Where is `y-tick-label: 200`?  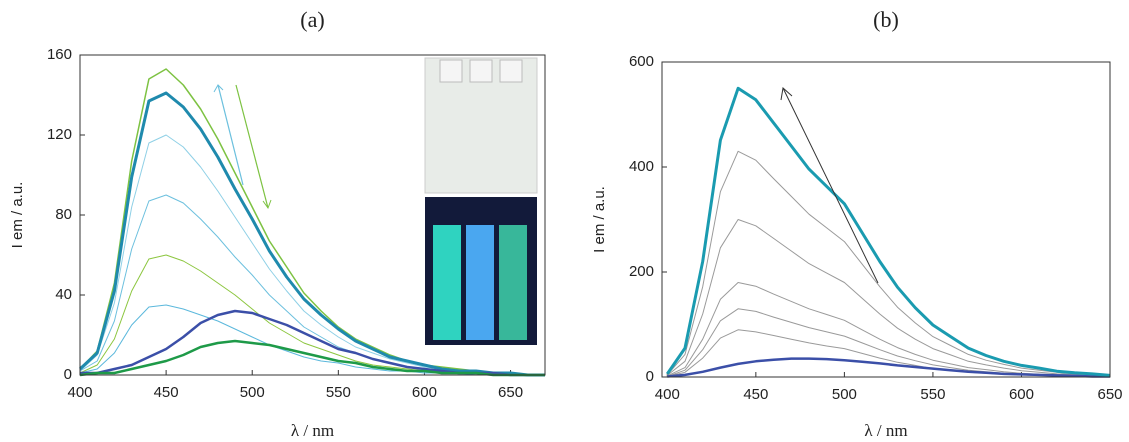 y-tick-label: 200 is located at coordinates (641, 271).